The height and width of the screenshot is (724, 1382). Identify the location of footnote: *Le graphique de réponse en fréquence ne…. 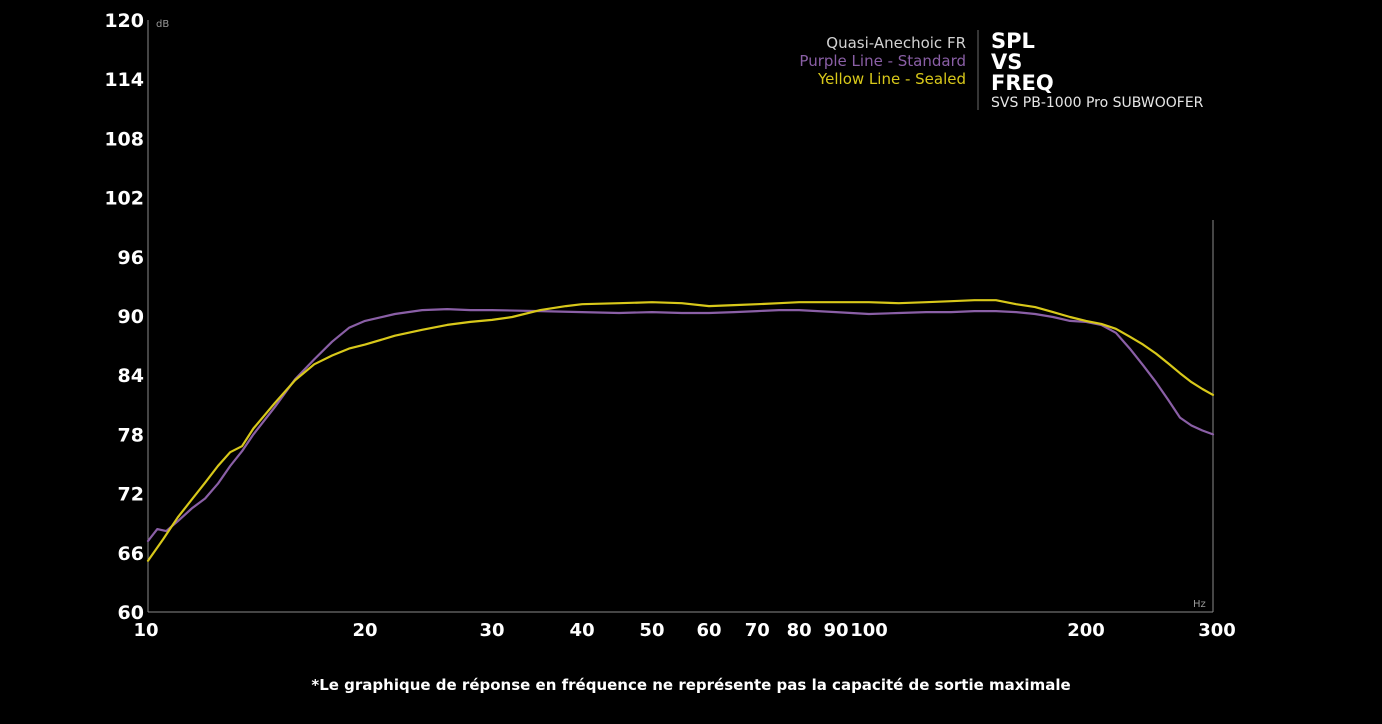
(691, 685).